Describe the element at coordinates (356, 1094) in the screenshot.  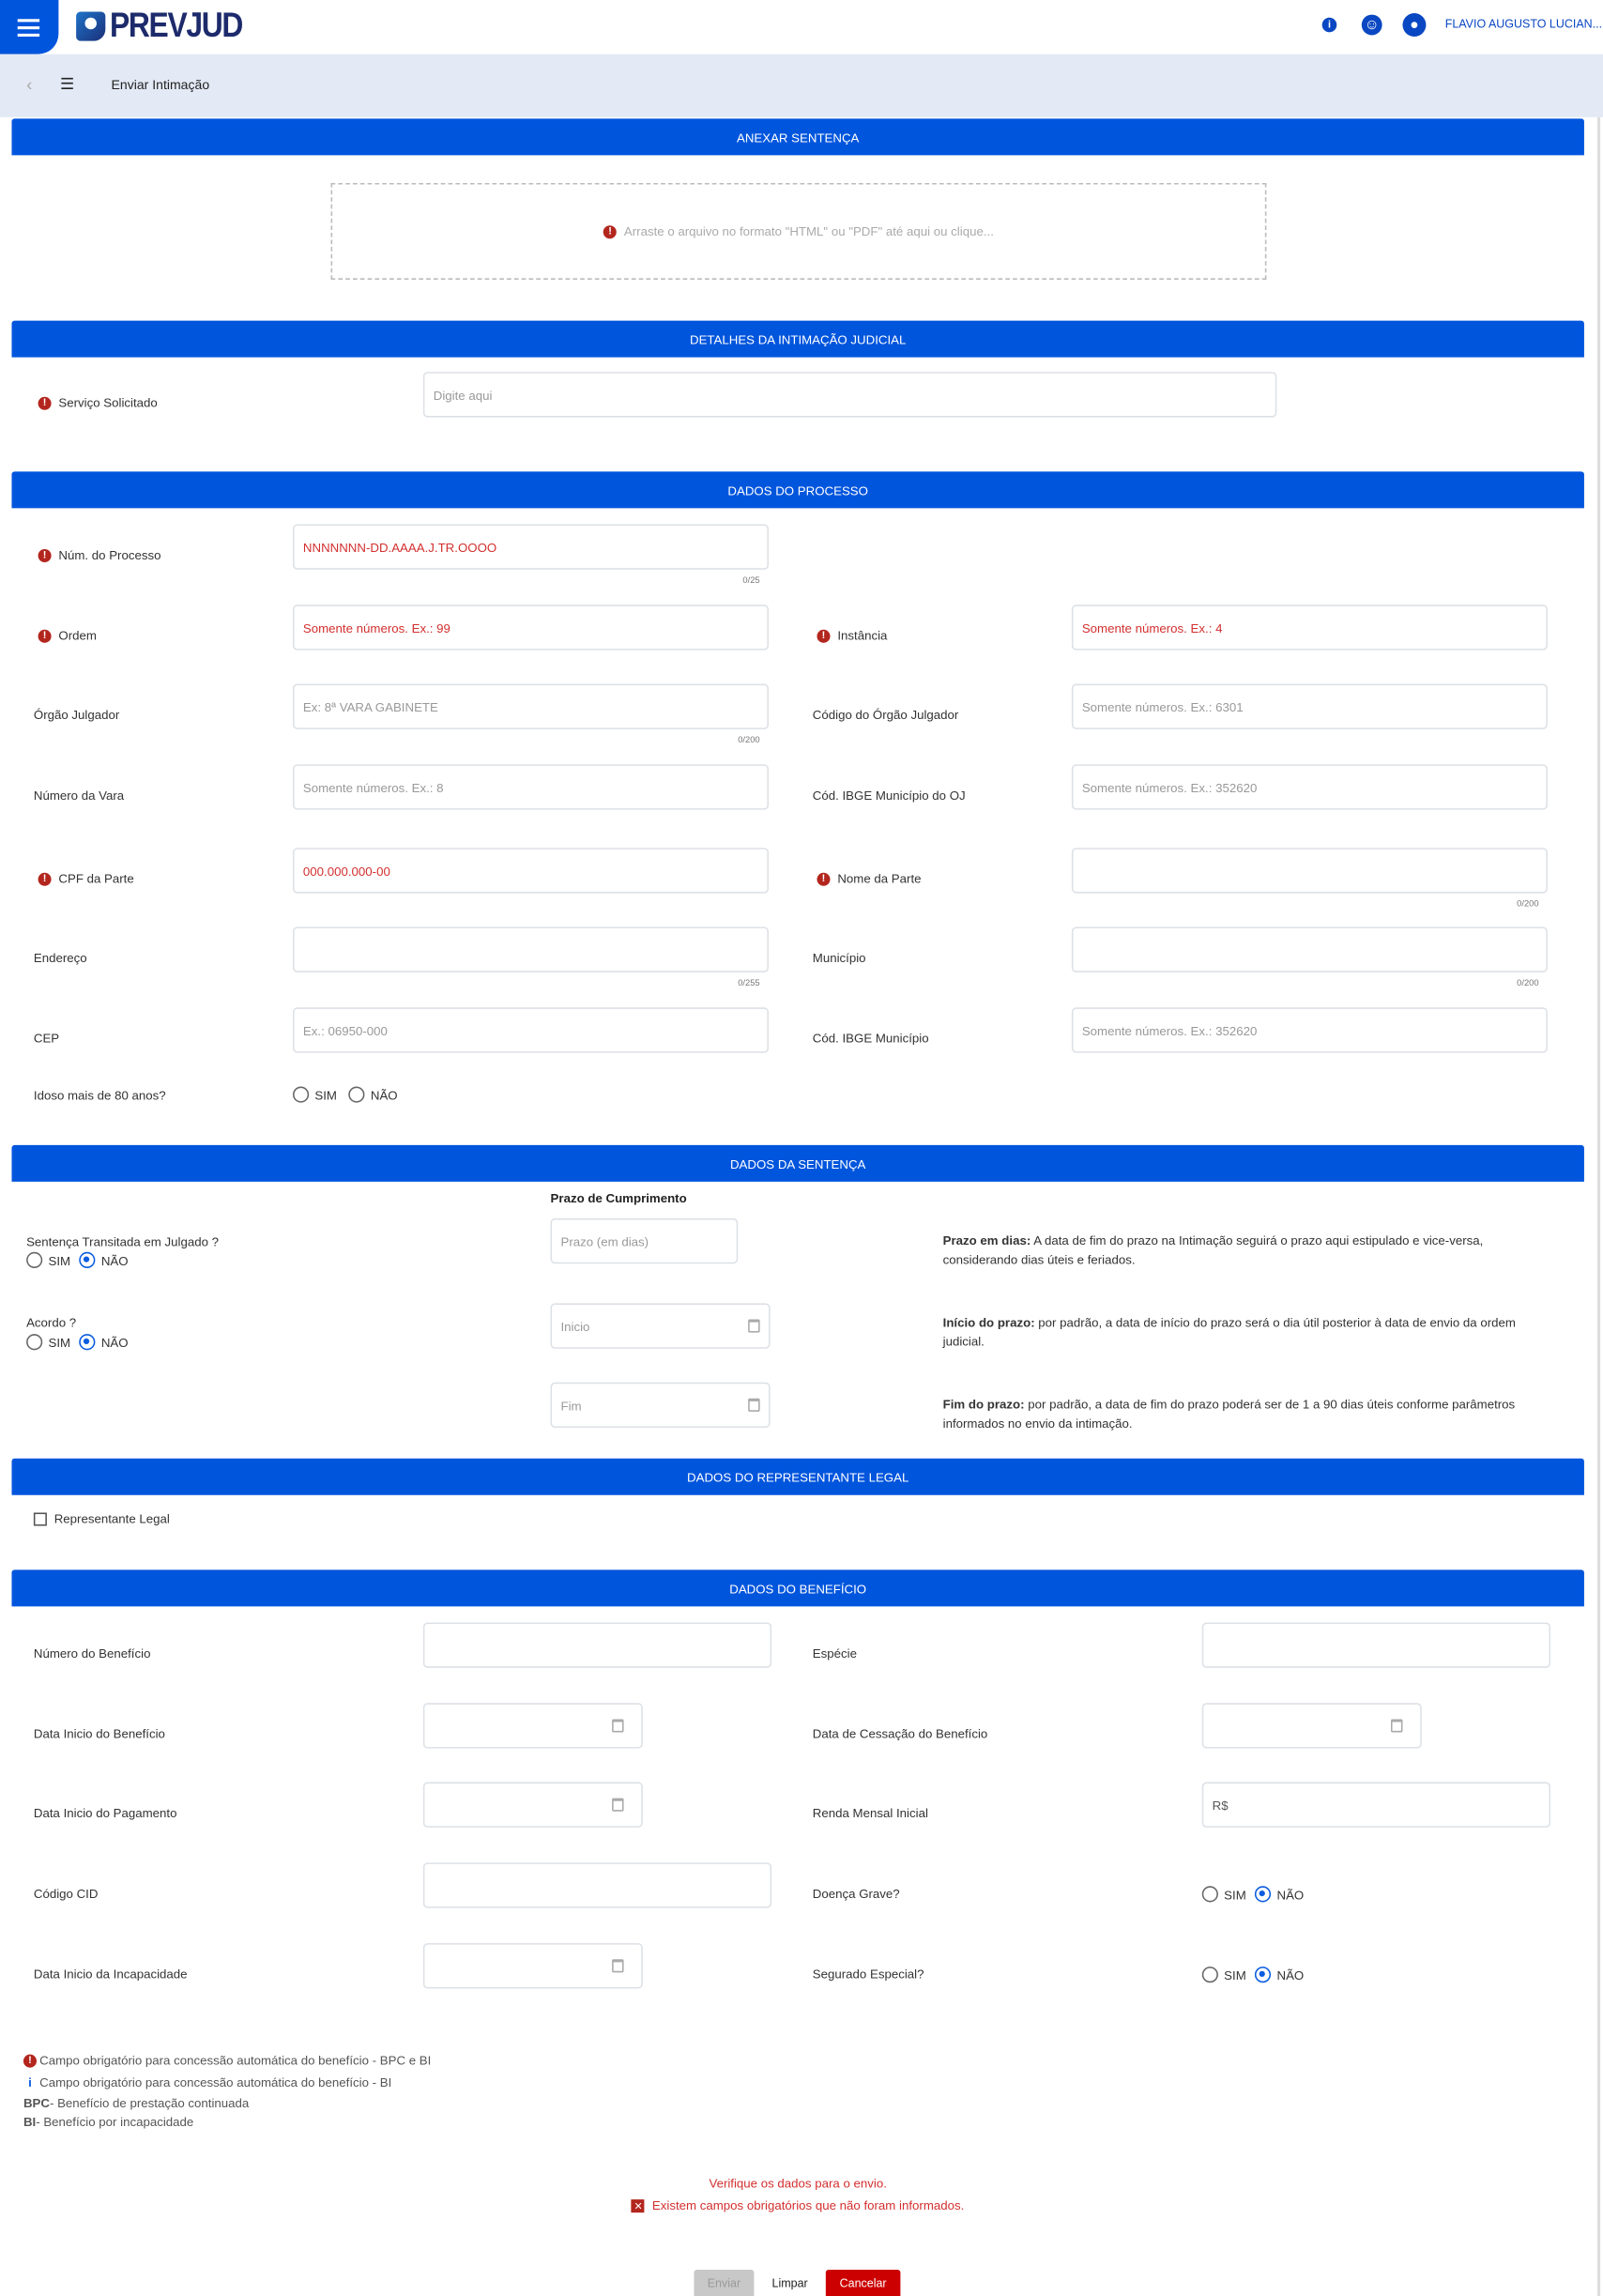
I see `idoso-nao-radio` at that location.